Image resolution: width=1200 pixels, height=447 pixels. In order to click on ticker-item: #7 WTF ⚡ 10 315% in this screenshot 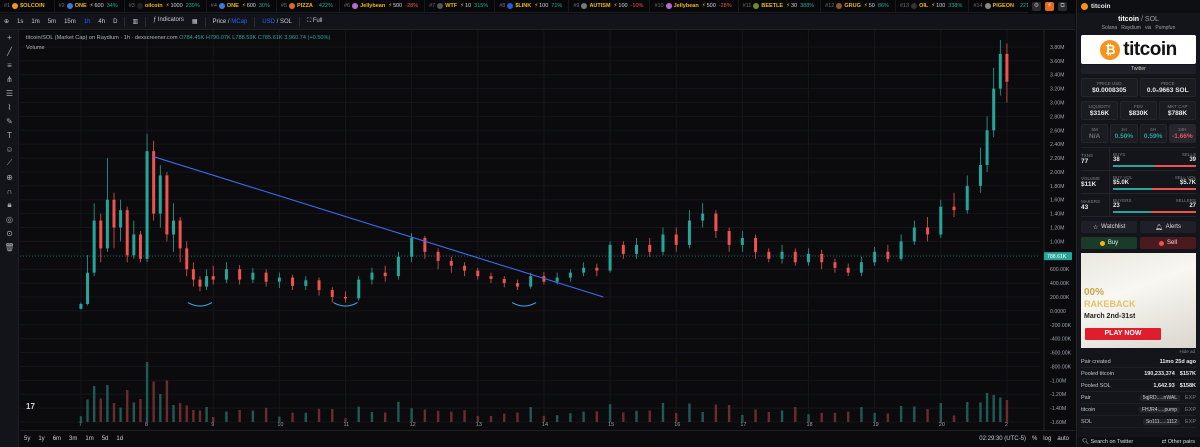, I will do `click(460, 6)`.